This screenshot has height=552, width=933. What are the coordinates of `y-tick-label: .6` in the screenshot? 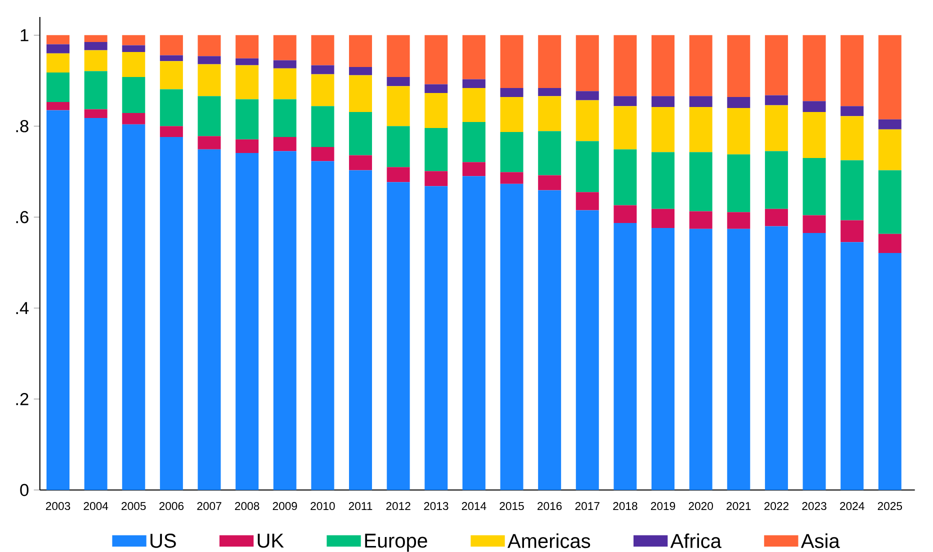 It's located at (22, 217).